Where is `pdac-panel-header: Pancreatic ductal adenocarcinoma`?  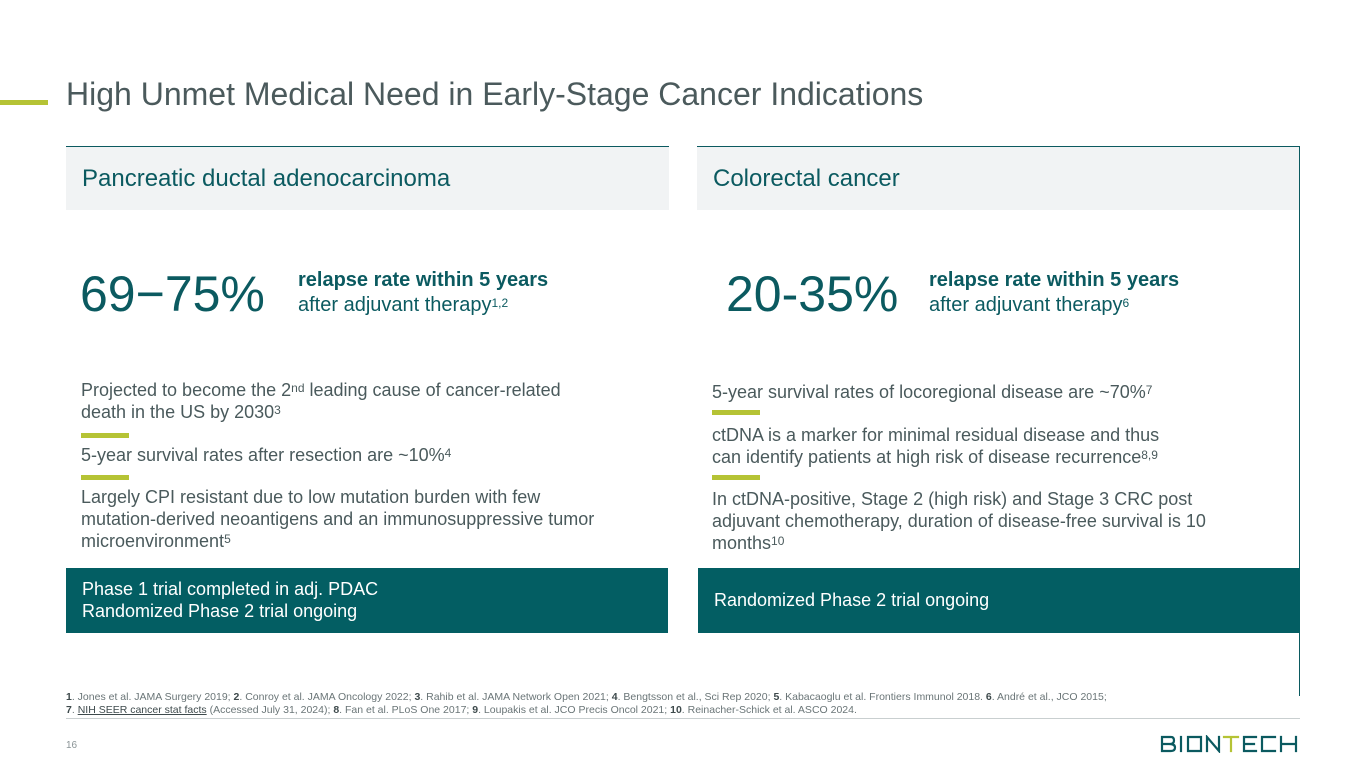 pdac-panel-header: Pancreatic ductal adenocarcinoma is located at coordinates (367, 178).